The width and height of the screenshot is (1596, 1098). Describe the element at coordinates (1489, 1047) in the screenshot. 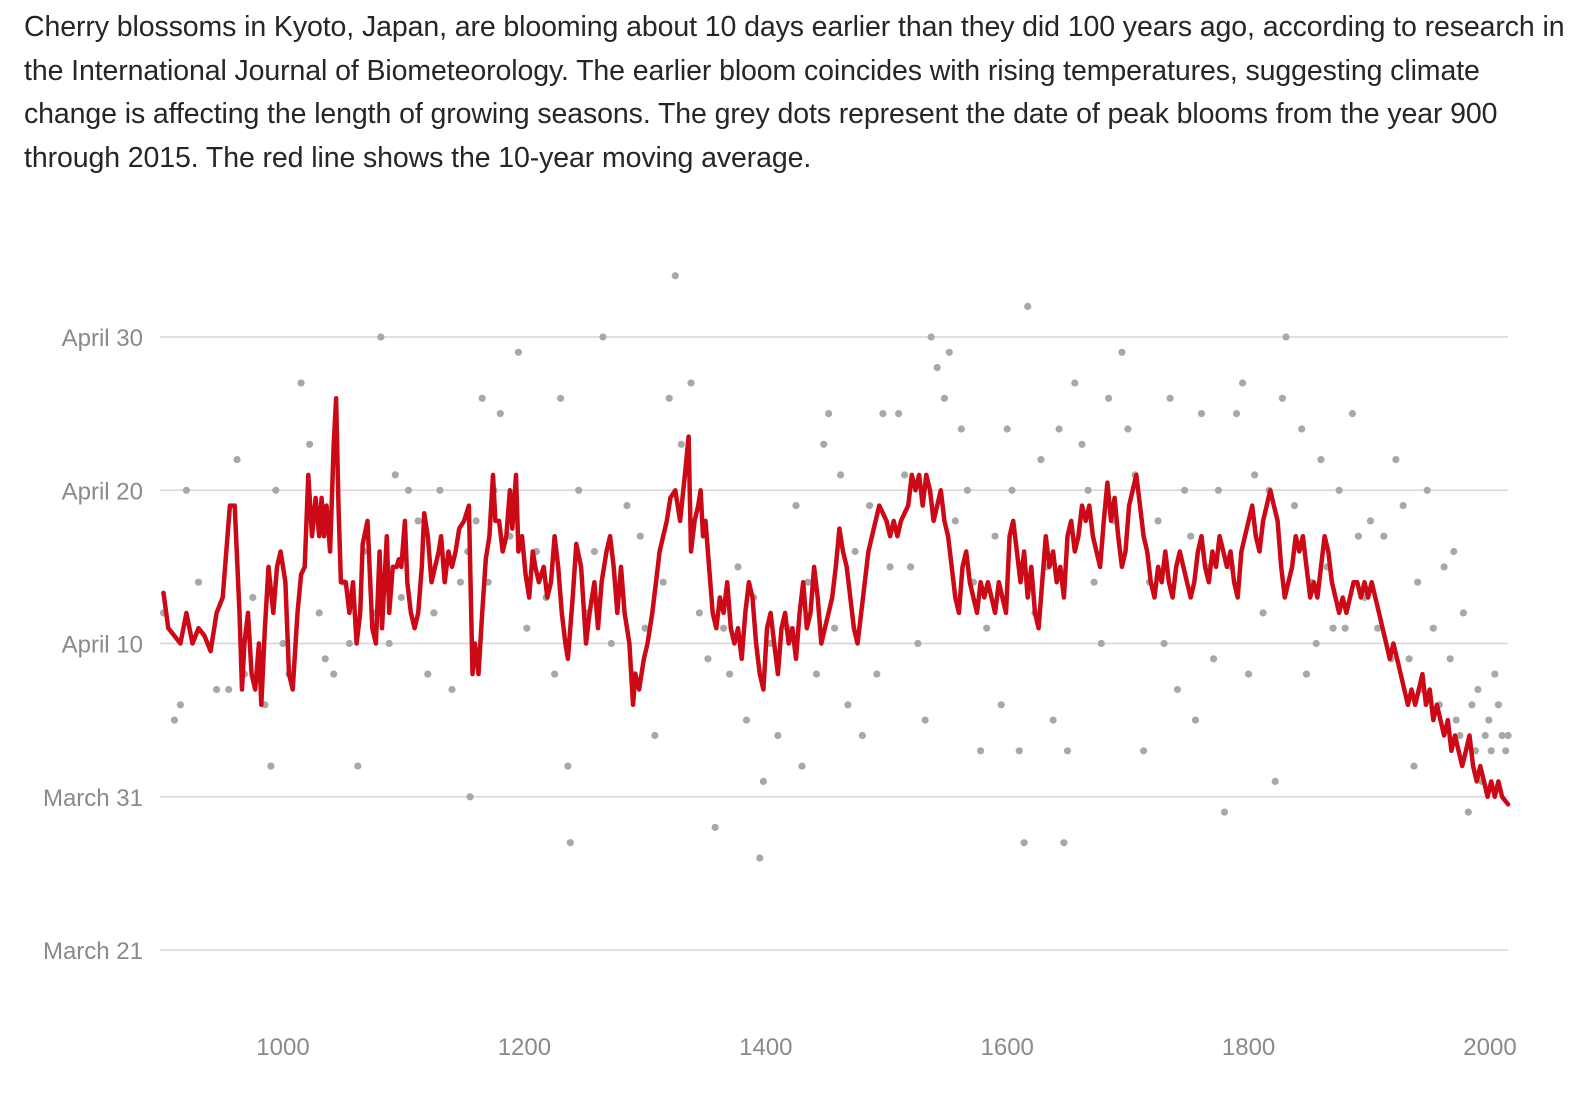

I see `x-tick-label: 2000` at that location.